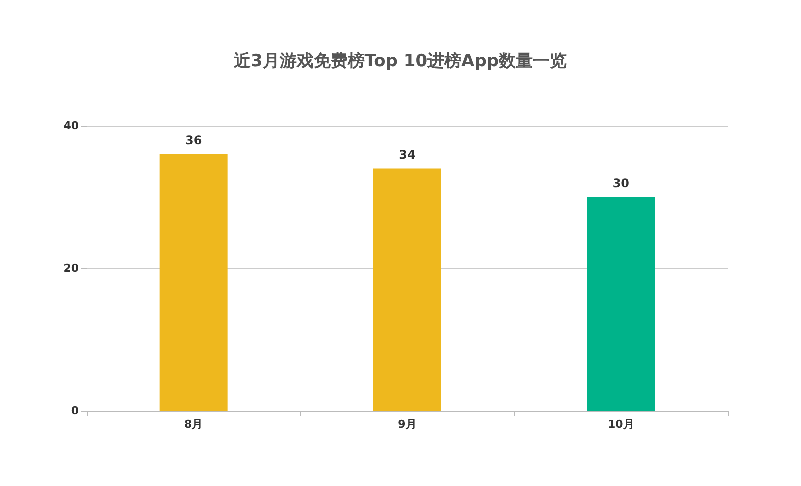  Describe the element at coordinates (193, 141) in the screenshot. I see `data-label: 36` at that location.